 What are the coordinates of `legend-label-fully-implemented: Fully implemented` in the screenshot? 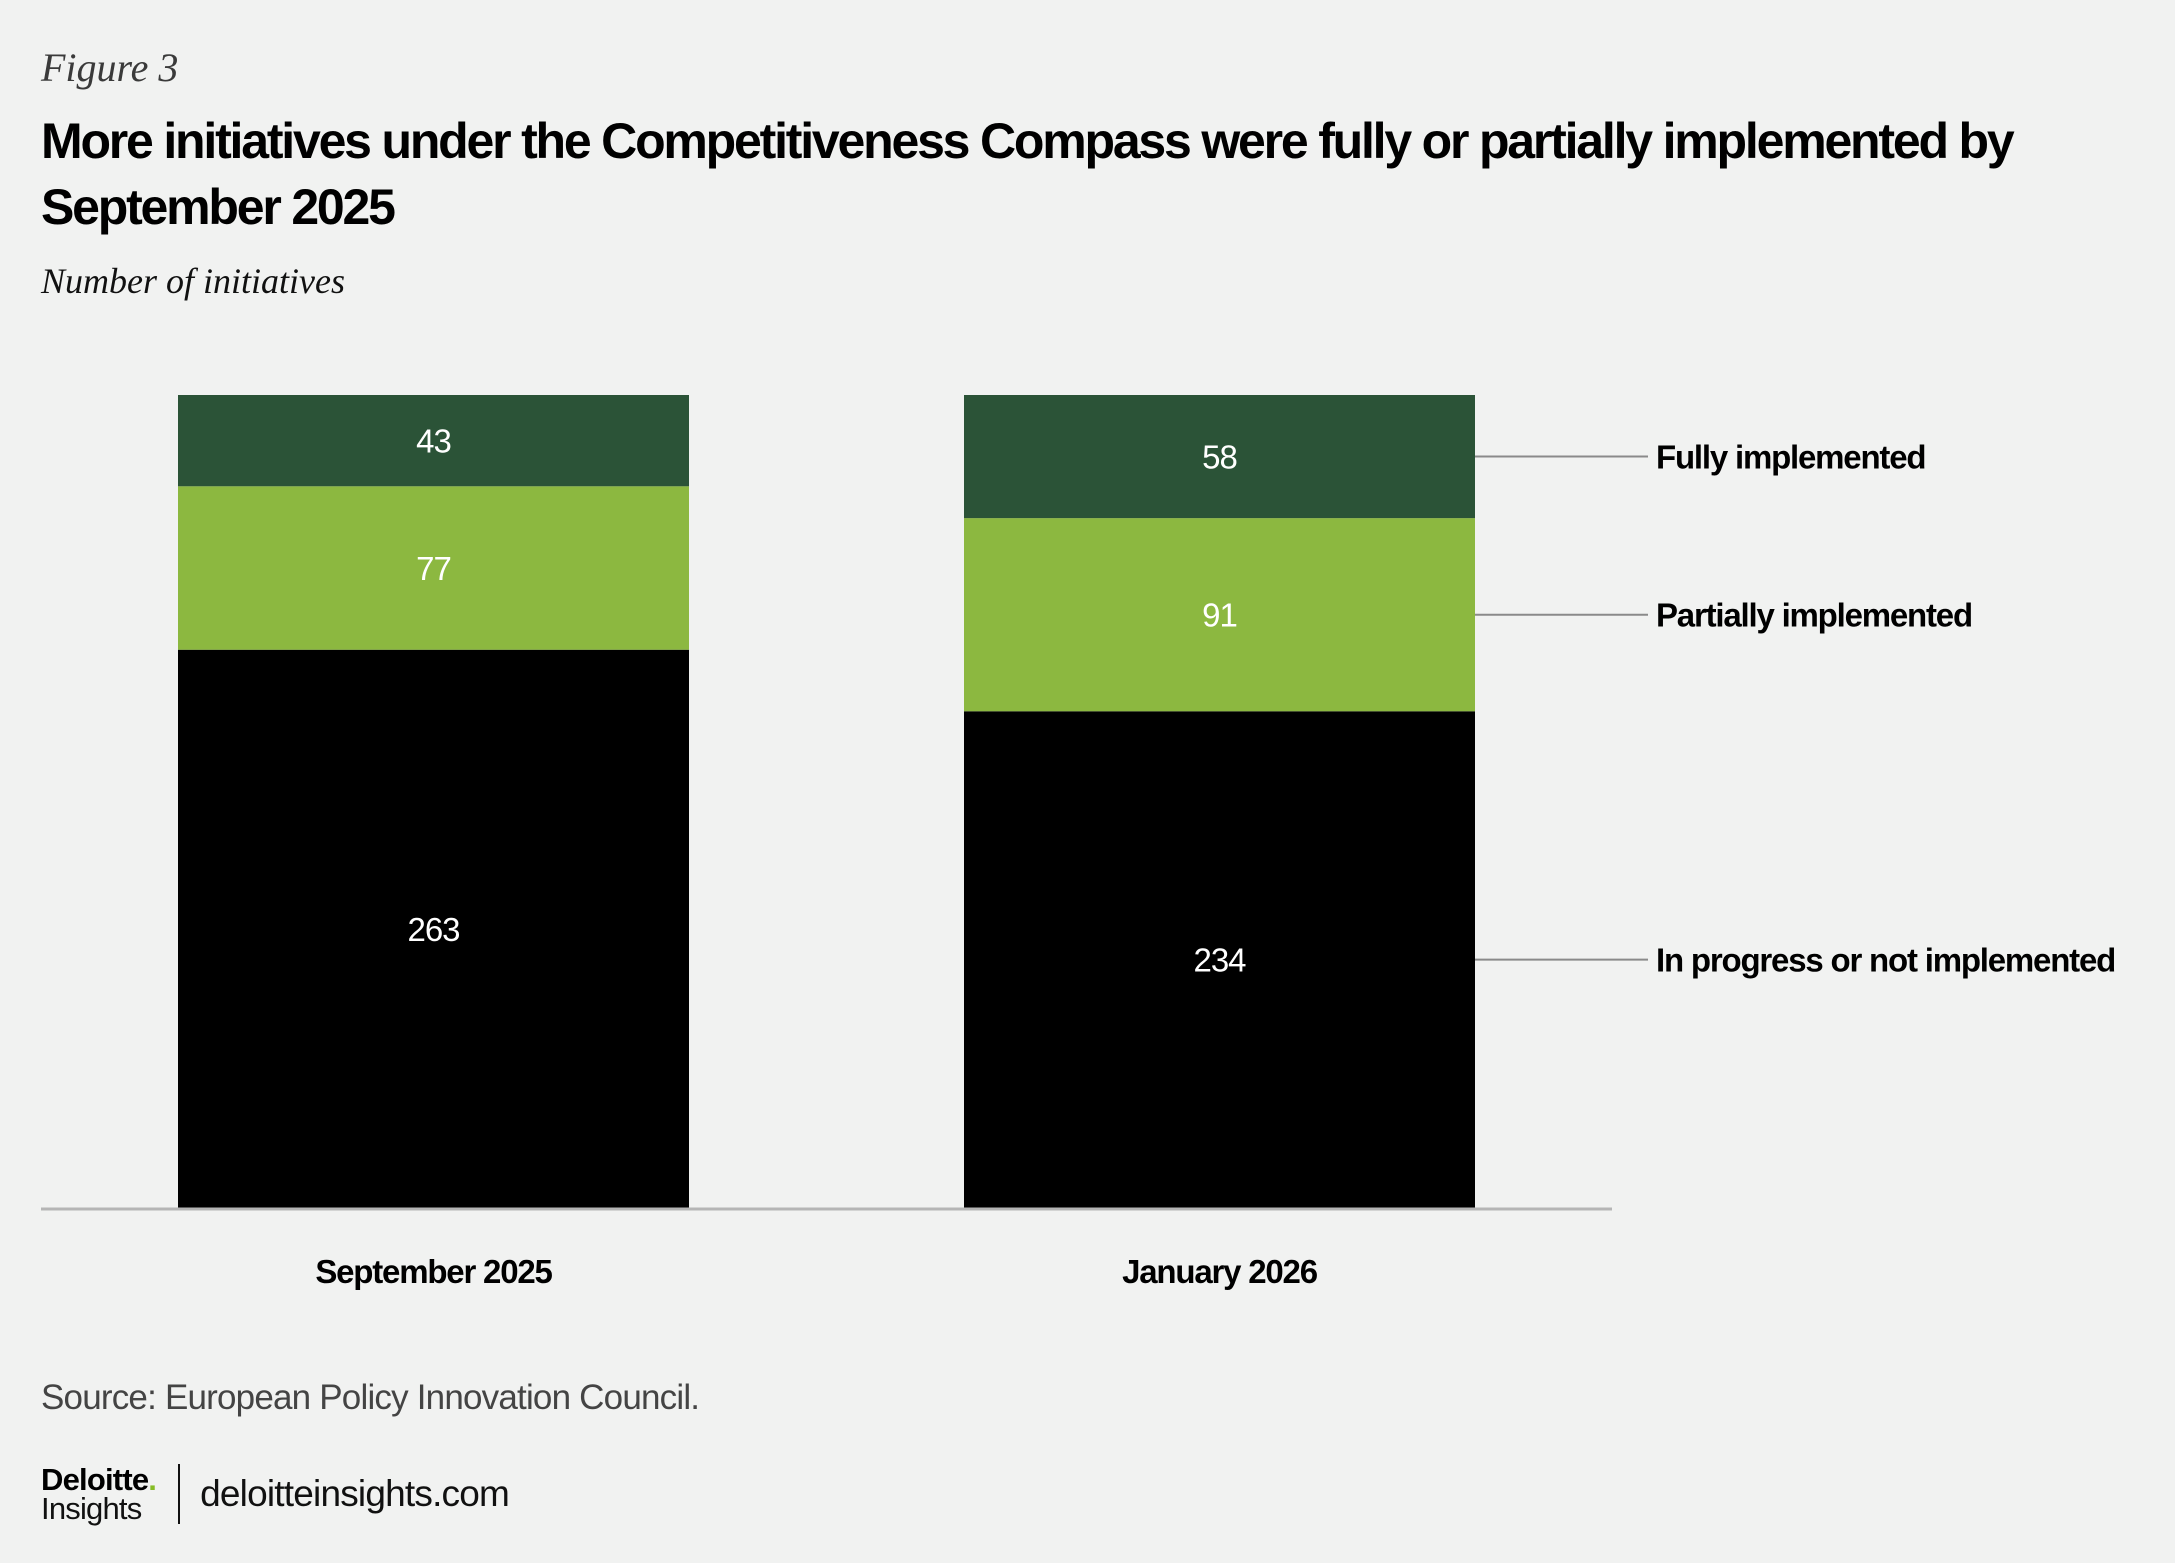 It's located at (1790, 457).